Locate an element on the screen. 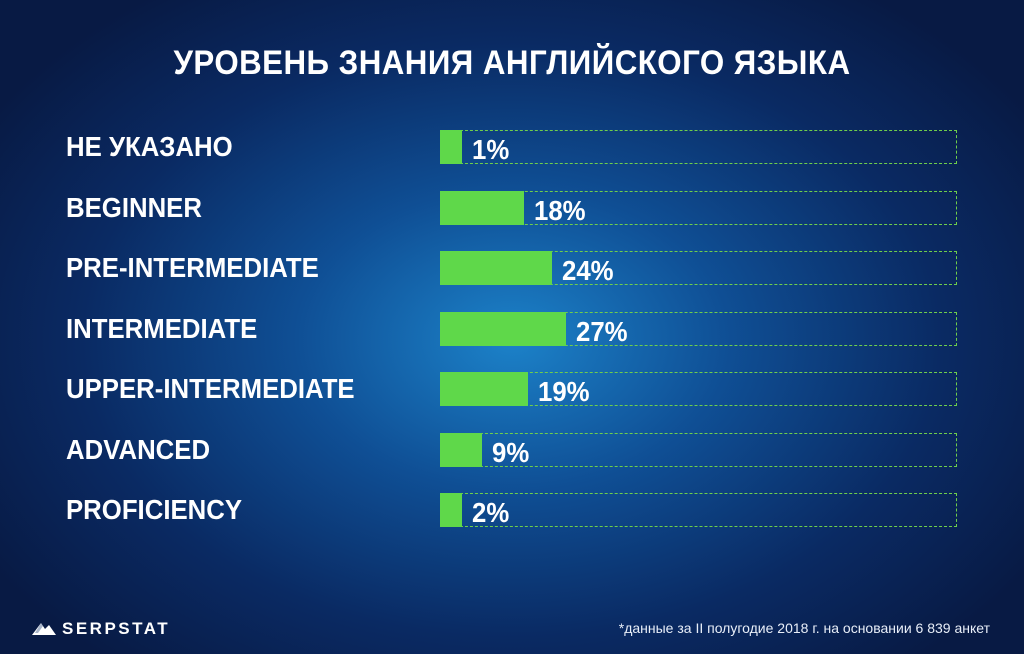 The width and height of the screenshot is (1024, 654). category-label: BEGINNER is located at coordinates (134, 207).